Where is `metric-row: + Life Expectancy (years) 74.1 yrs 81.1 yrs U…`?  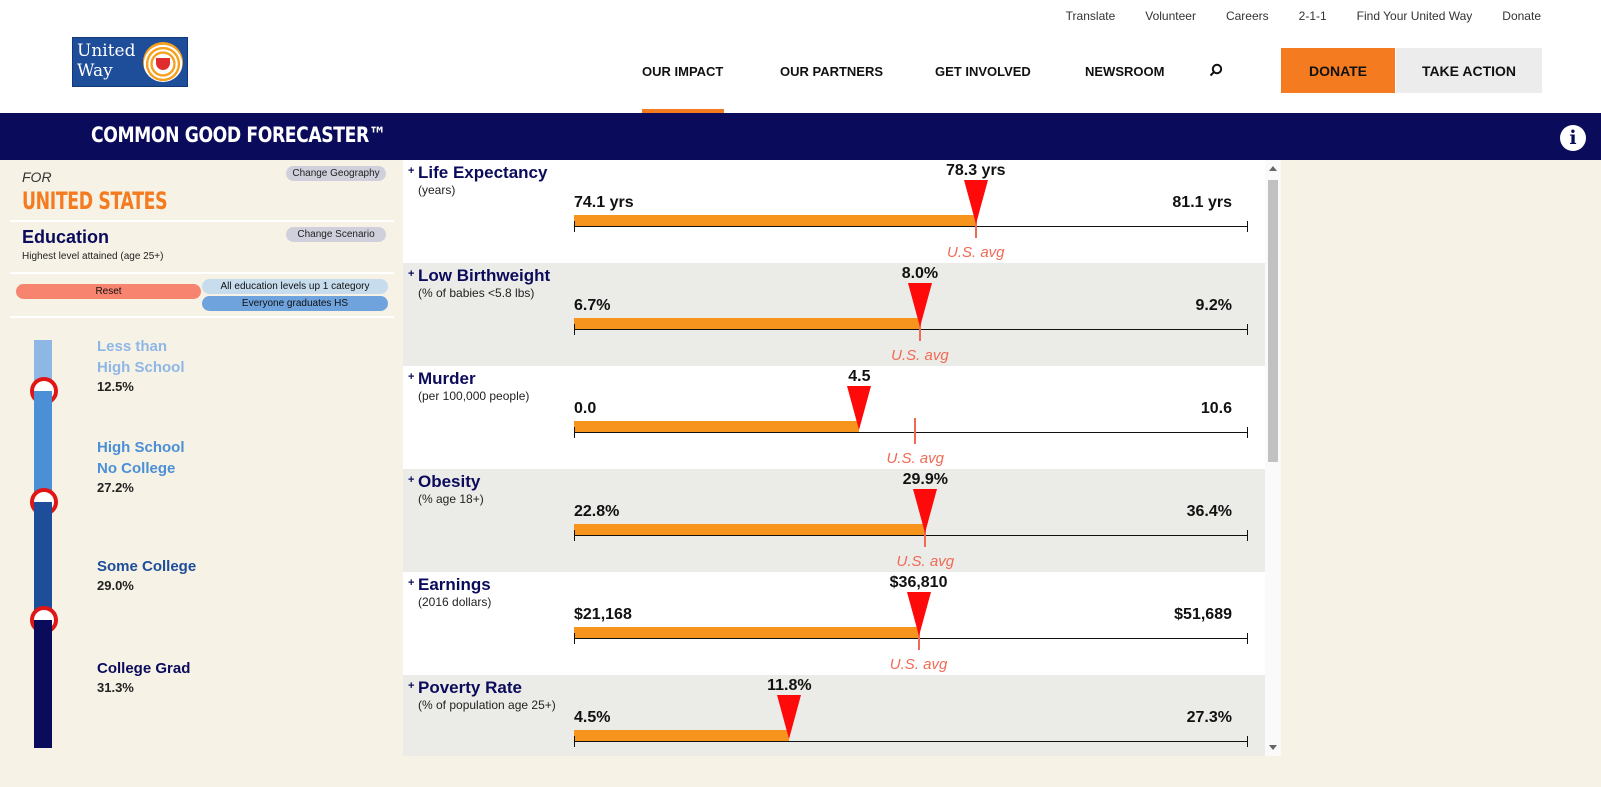
metric-row: + Life Expectancy (years) 74.1 yrs 81.1 yrs U… is located at coordinates (834, 212).